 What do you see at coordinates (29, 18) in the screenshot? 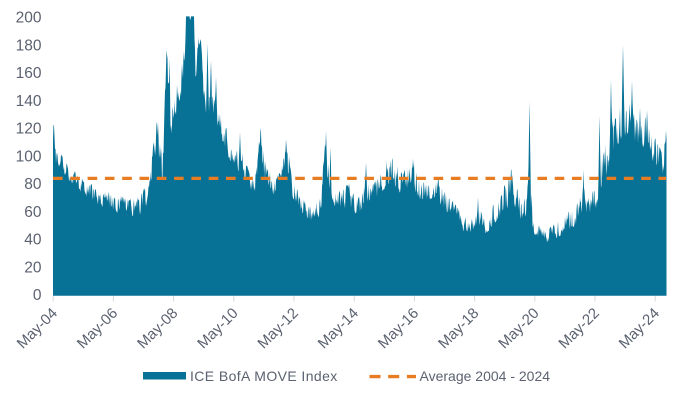
I see `svg-text: 200` at bounding box center [29, 18].